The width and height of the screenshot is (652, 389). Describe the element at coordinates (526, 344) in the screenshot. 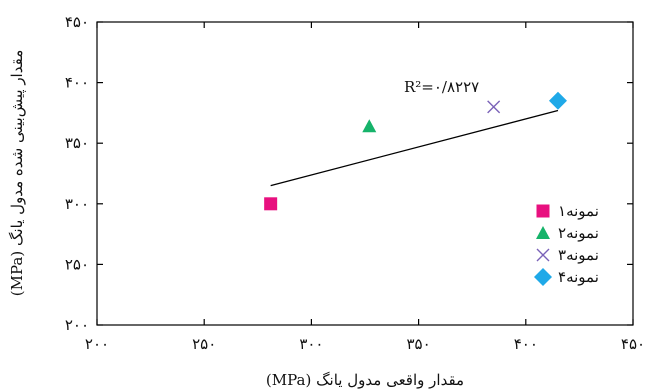

I see `x-tick-label: ۴۰۰` at that location.